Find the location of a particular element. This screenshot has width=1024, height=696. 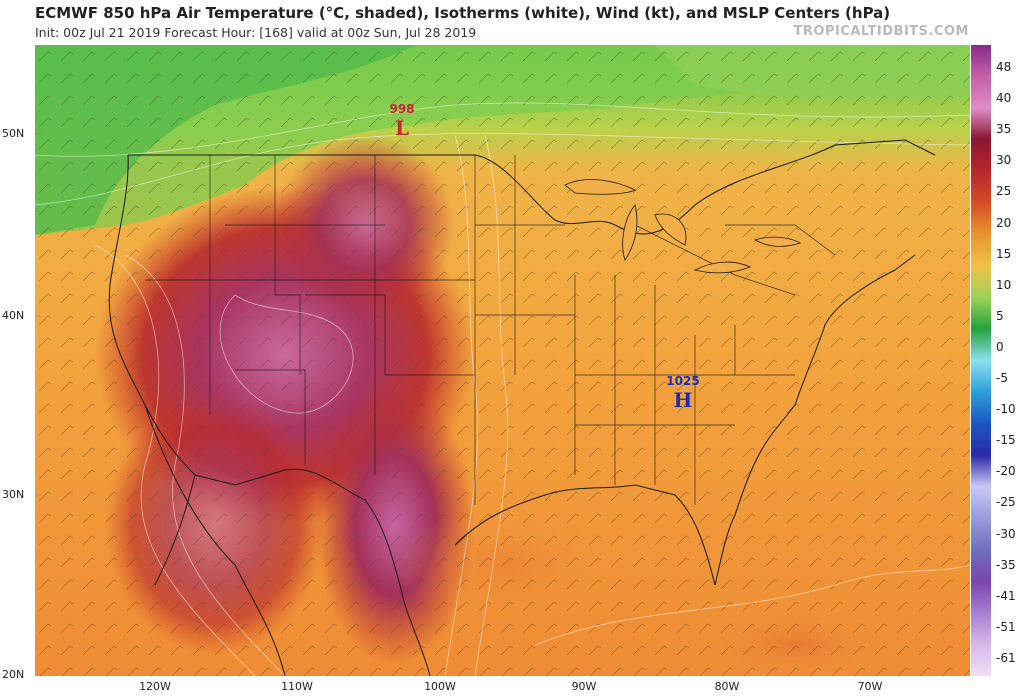

colorbar-tick-label: -30 is located at coordinates (1006, 533).